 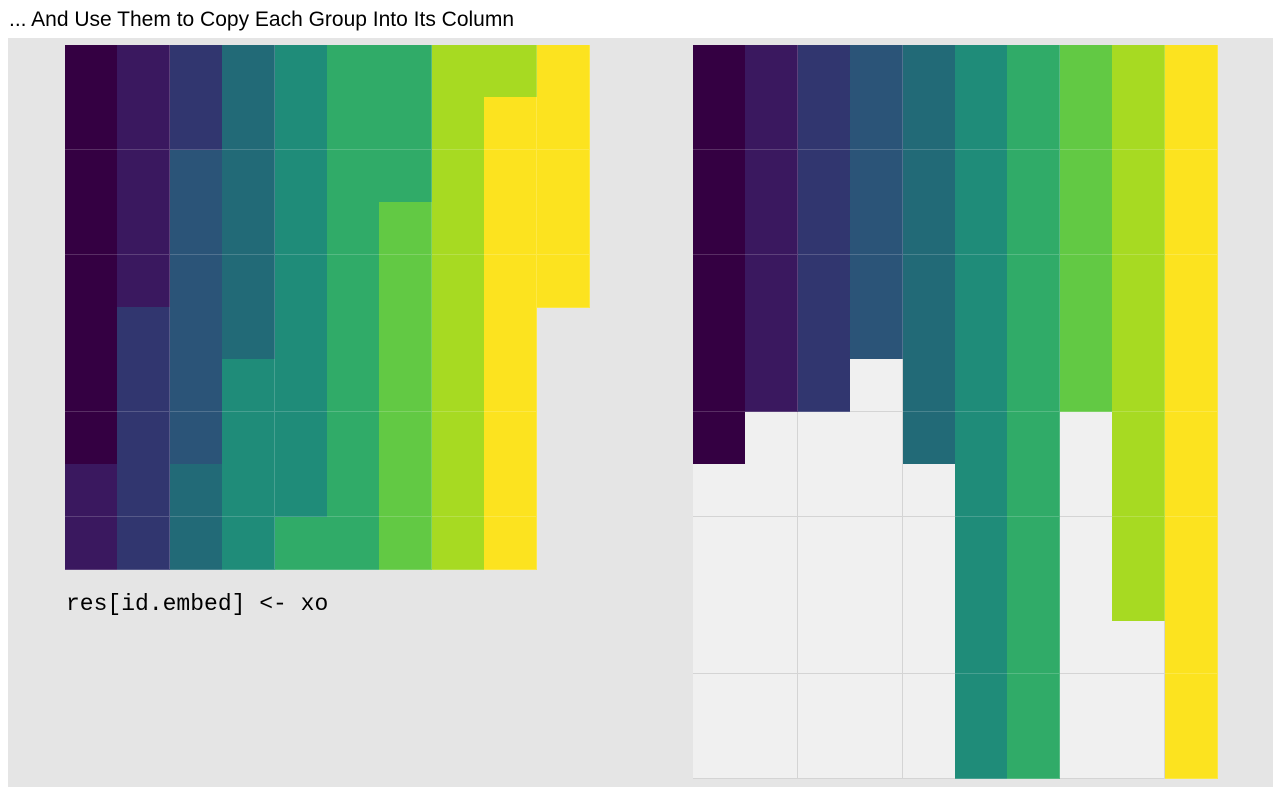 I want to click on source-empty-cell, so click(x=563, y=385).